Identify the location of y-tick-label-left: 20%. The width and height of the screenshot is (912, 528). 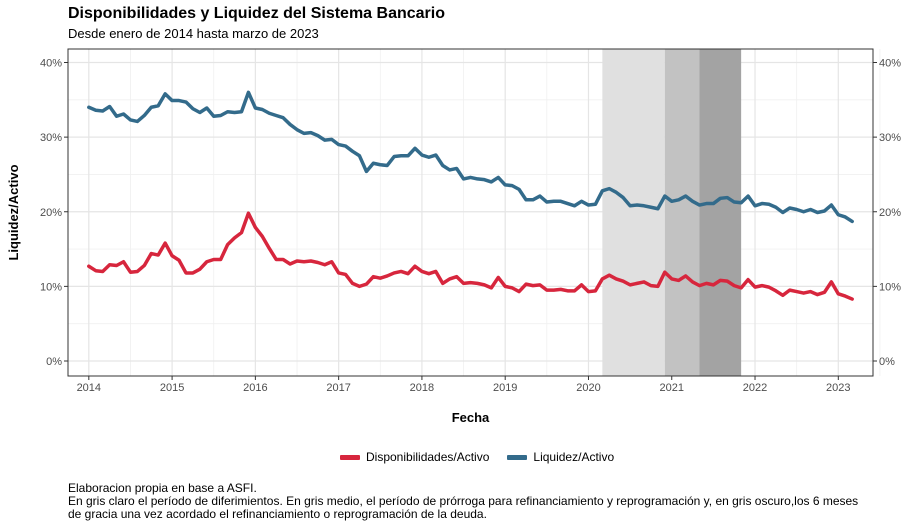
(51, 213).